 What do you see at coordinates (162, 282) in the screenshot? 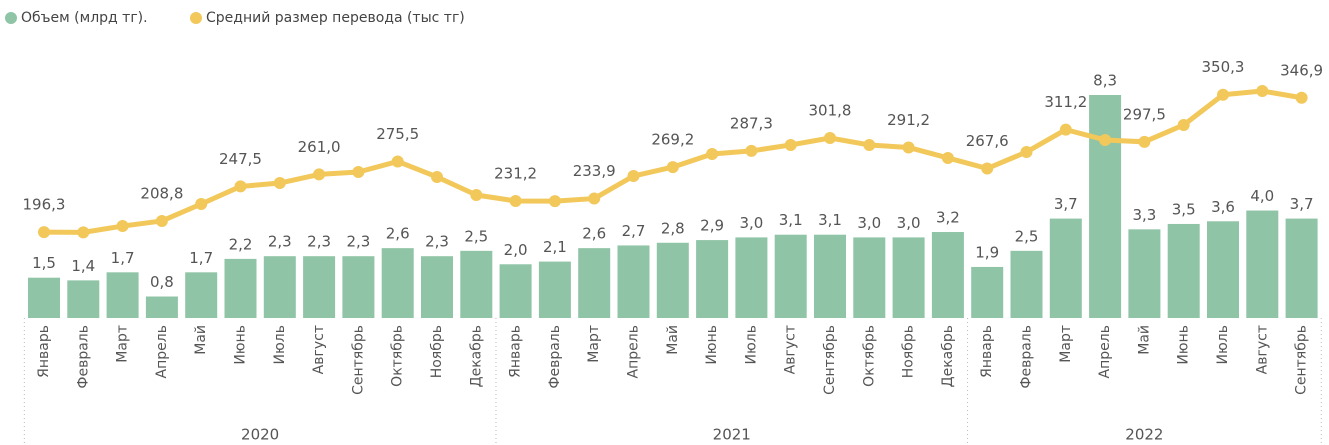
I see `data-label: 0,8` at bounding box center [162, 282].